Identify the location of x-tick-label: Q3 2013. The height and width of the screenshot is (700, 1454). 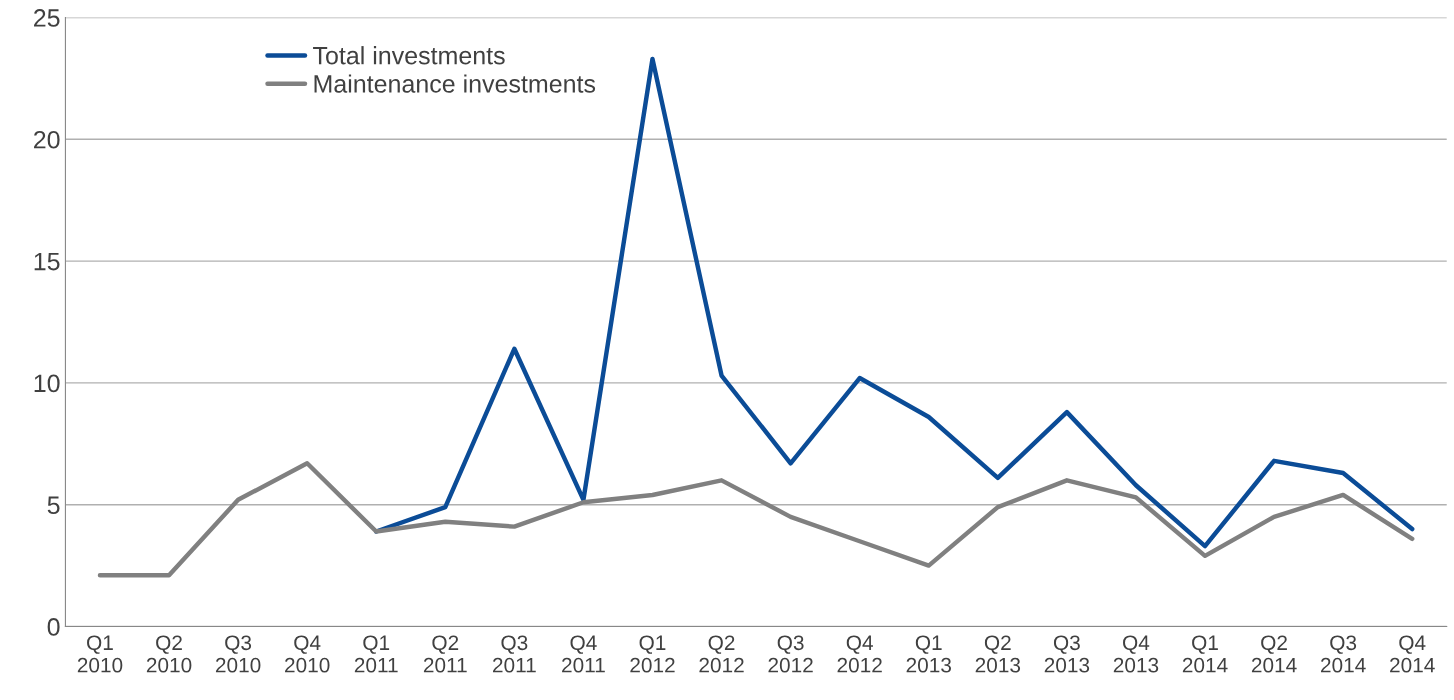
(1067, 654).